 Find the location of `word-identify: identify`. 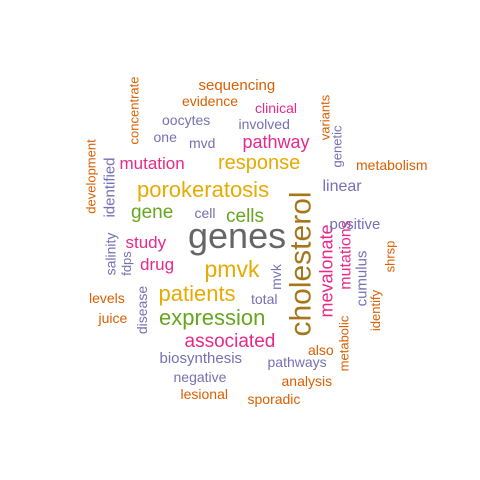

word-identify: identify is located at coordinates (375, 310).